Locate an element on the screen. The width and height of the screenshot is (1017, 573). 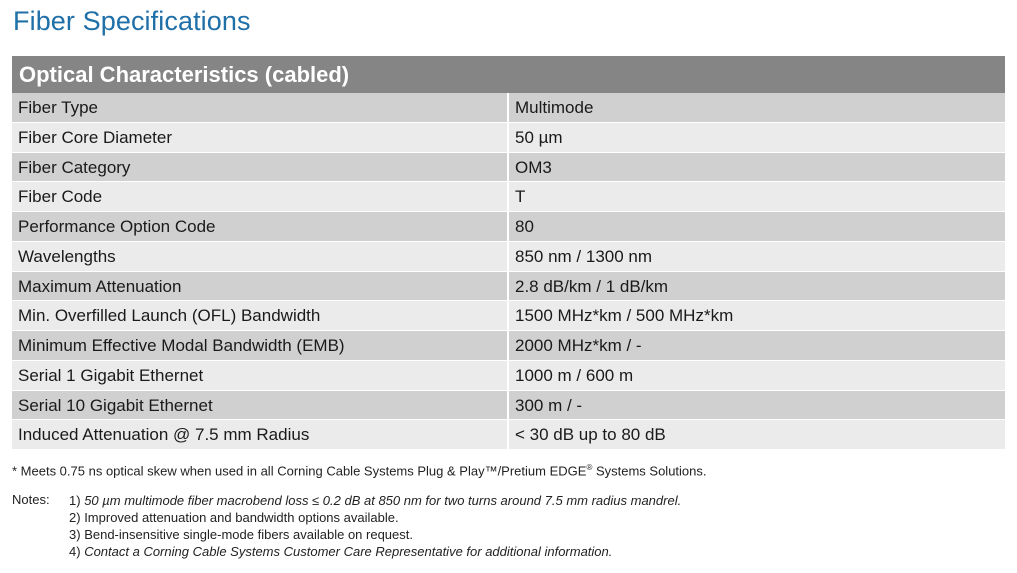
notes-label: Notes: is located at coordinates (31, 499).